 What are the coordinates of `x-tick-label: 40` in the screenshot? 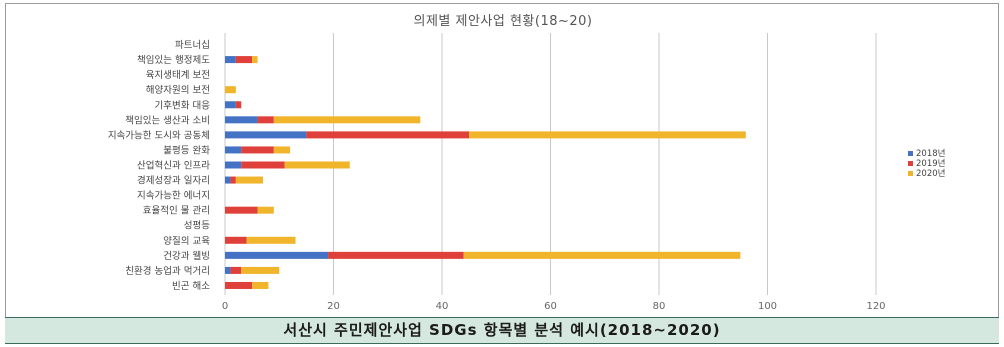 It's located at (442, 306).